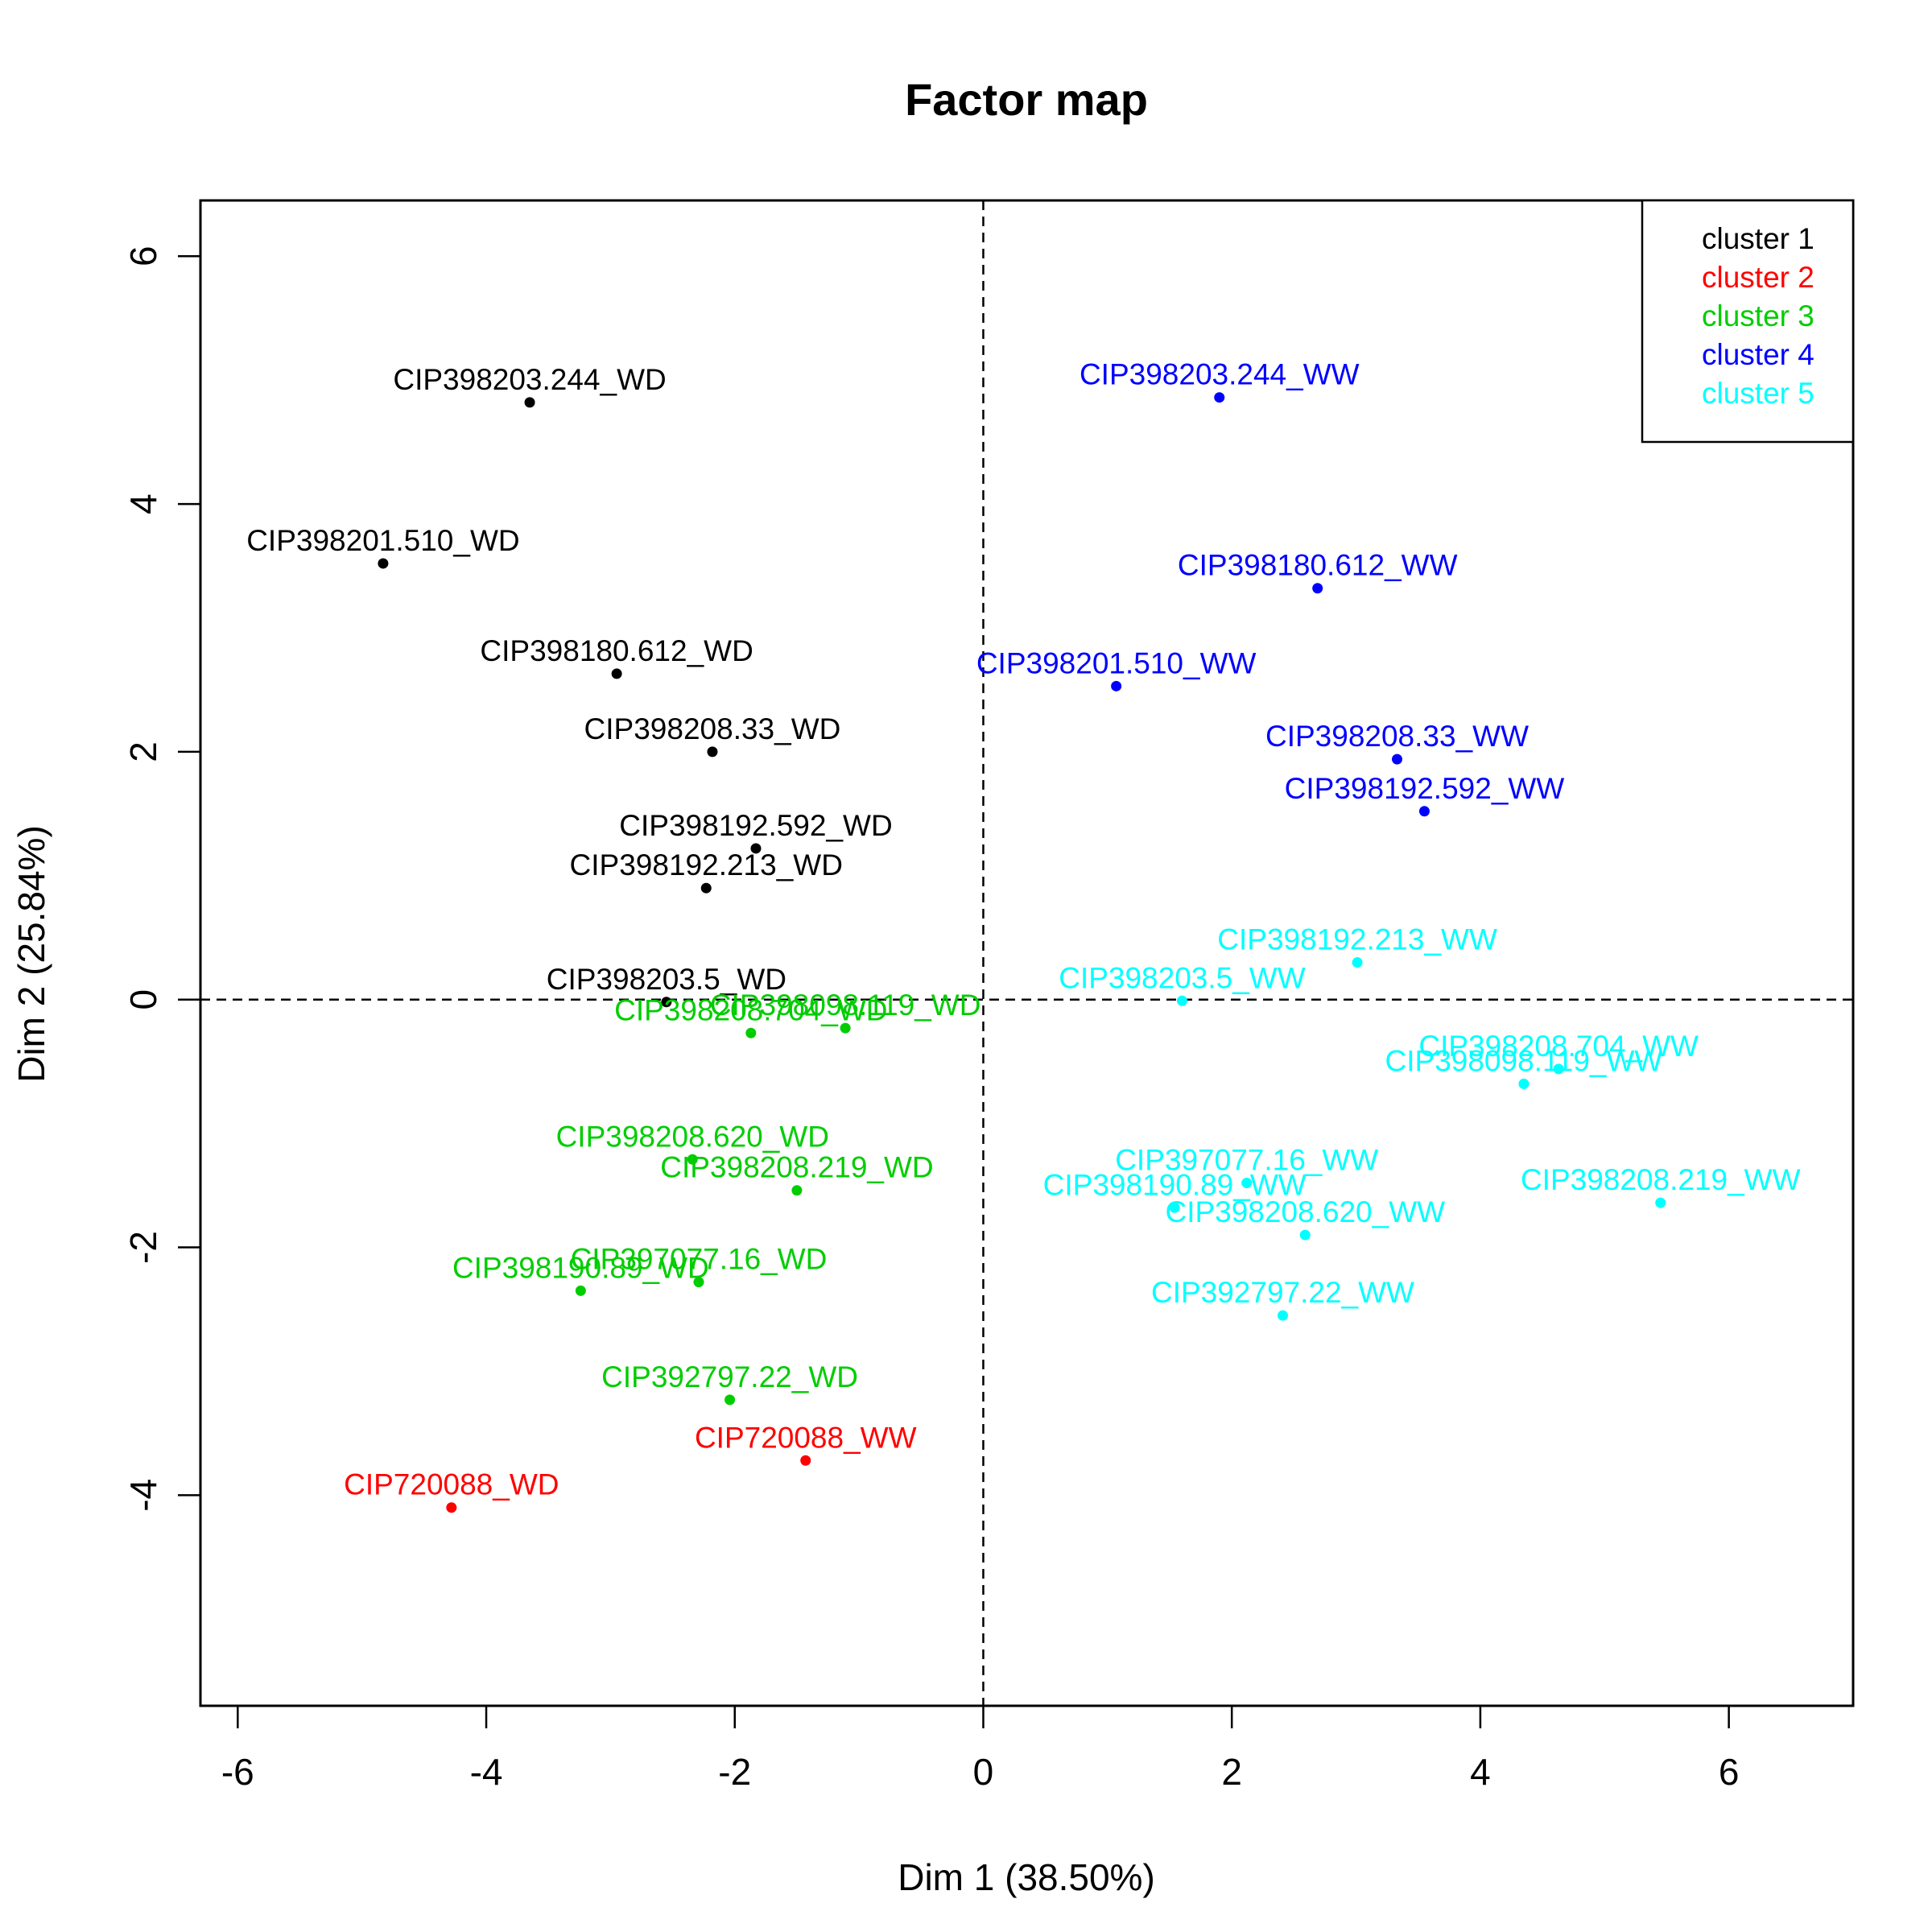  What do you see at coordinates (1758, 354) in the screenshot?
I see `legend-item-4: cluster 4` at bounding box center [1758, 354].